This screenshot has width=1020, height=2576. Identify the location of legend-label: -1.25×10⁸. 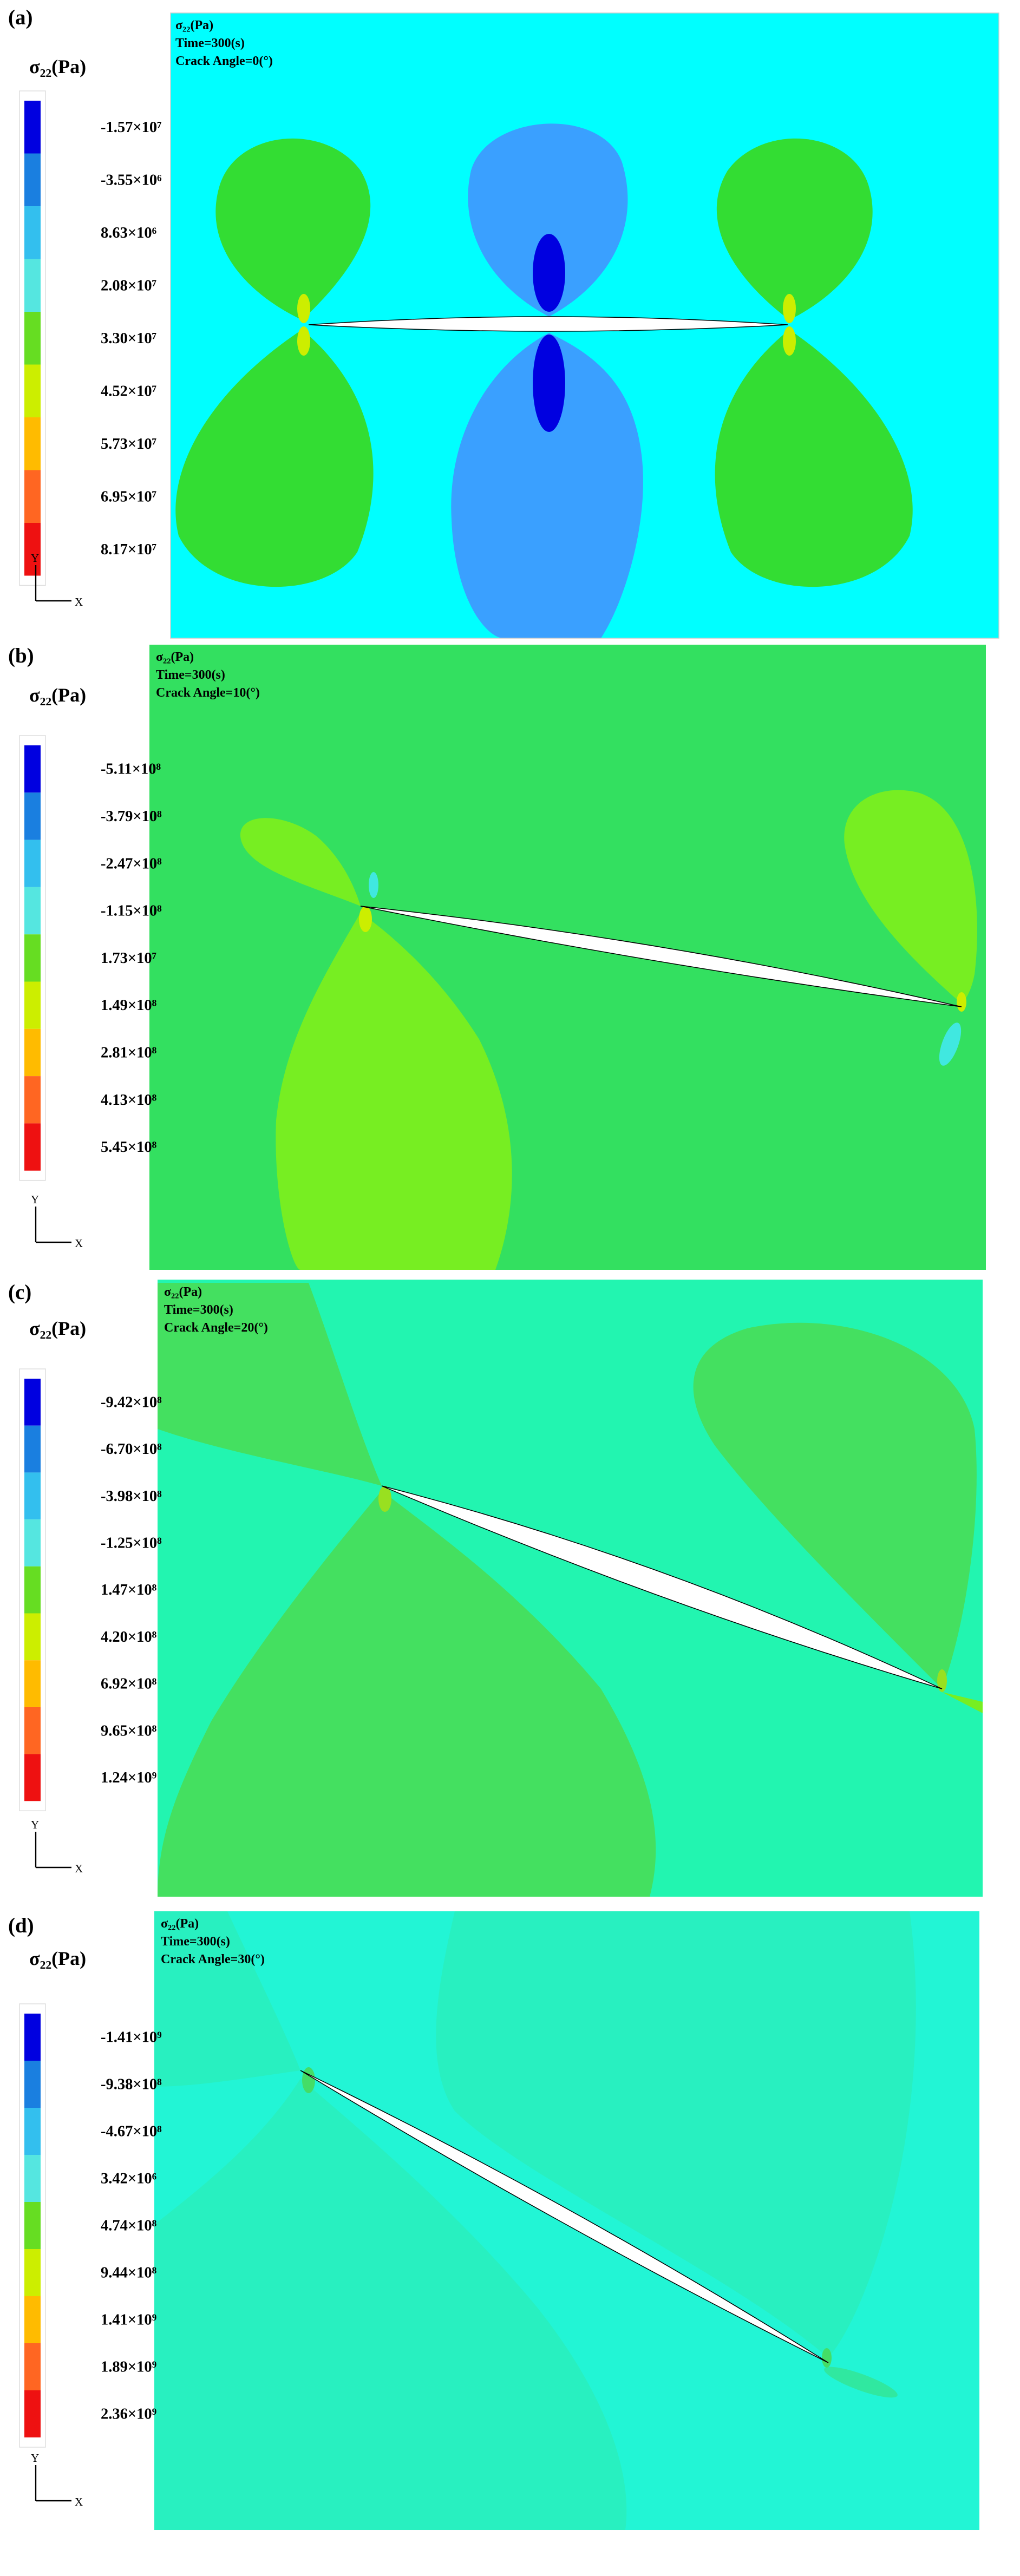
(131, 1543).